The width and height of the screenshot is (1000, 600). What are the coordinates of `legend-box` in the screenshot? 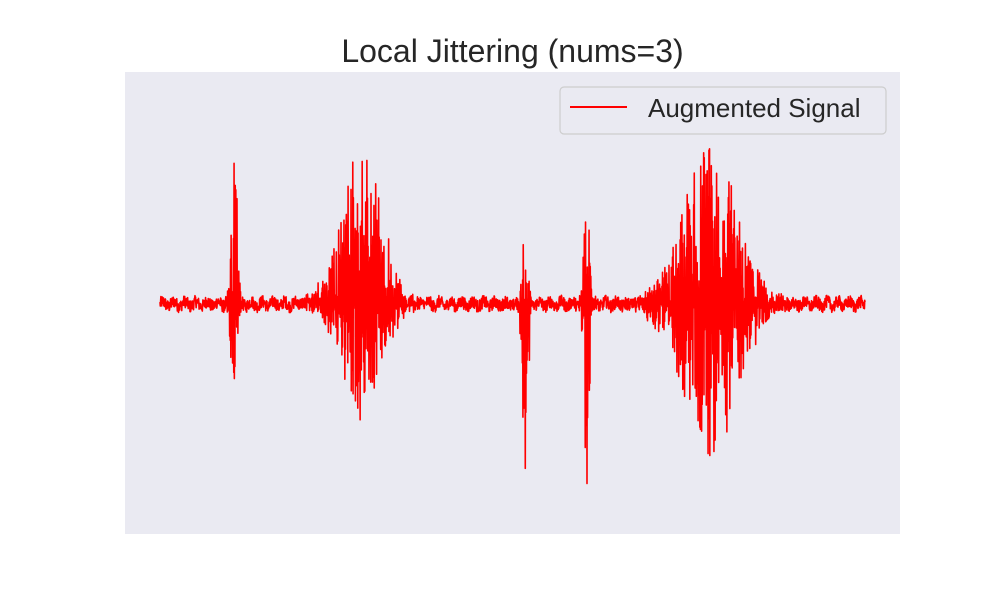 It's located at (723, 110).